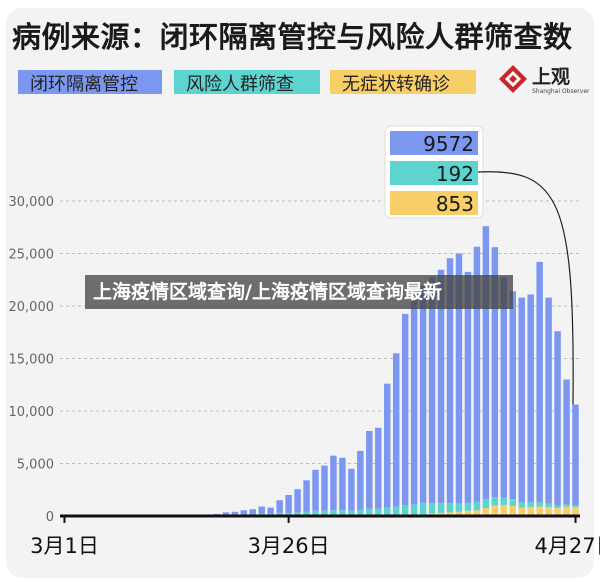 The height and width of the screenshot is (585, 600). I want to click on logo-mark-icon, so click(513, 79).